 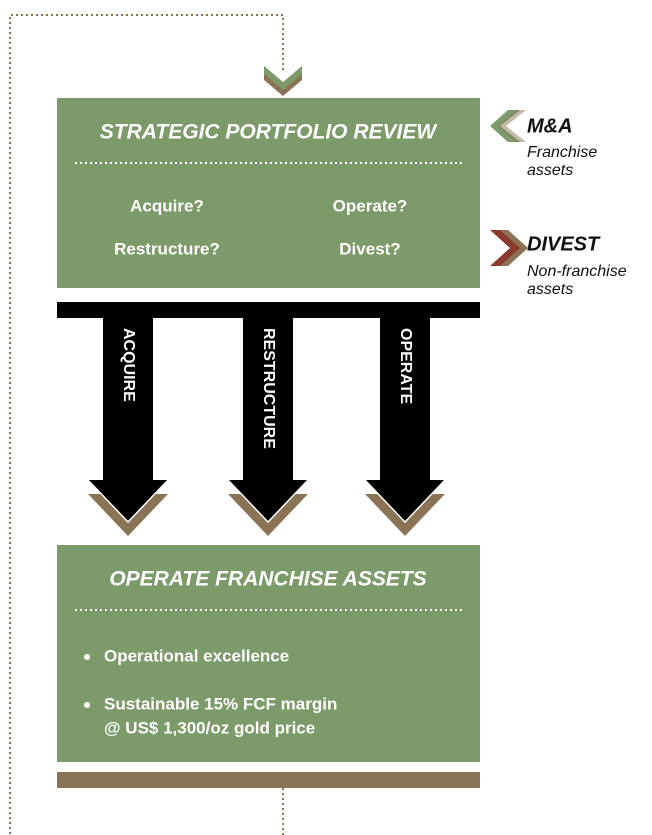 What do you see at coordinates (269, 132) in the screenshot?
I see `review-title: STRATEGIC PORTFOLIO REVIEW` at bounding box center [269, 132].